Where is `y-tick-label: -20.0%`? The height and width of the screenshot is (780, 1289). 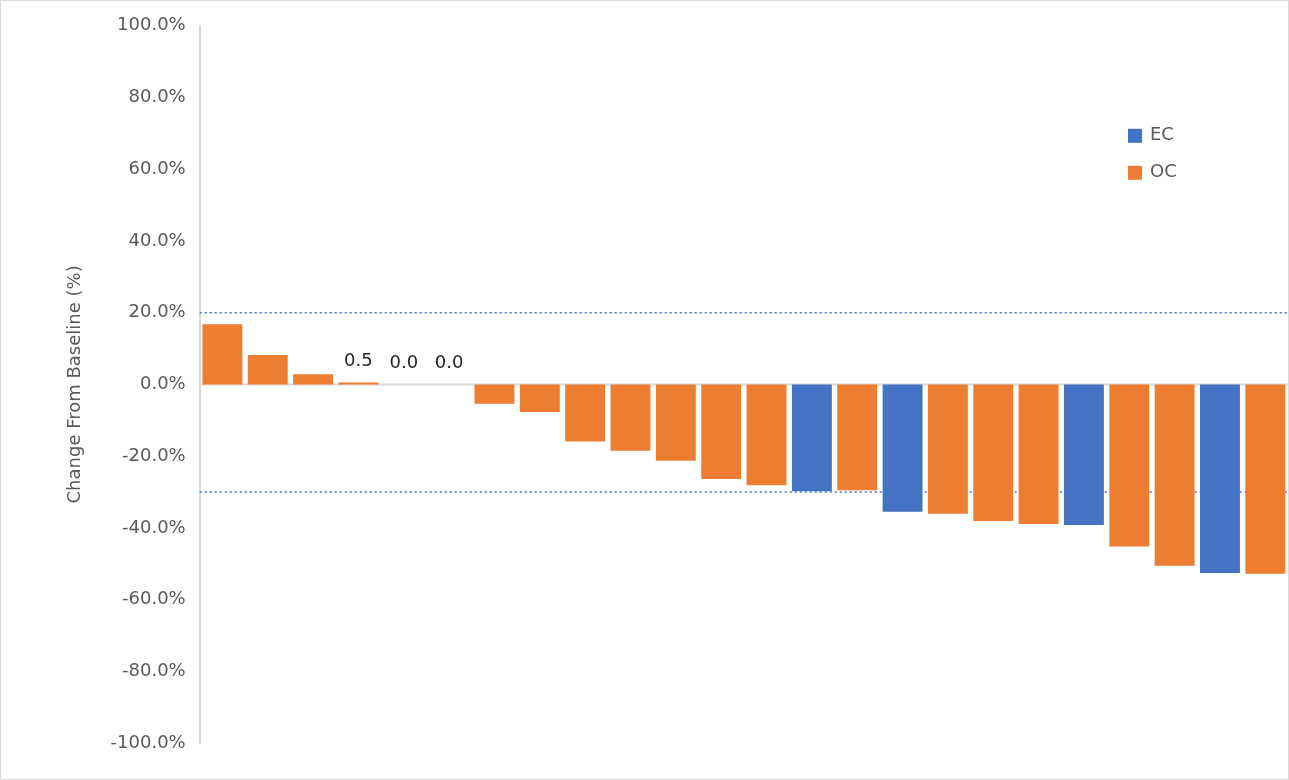 y-tick-label: -20.0% is located at coordinates (154, 454).